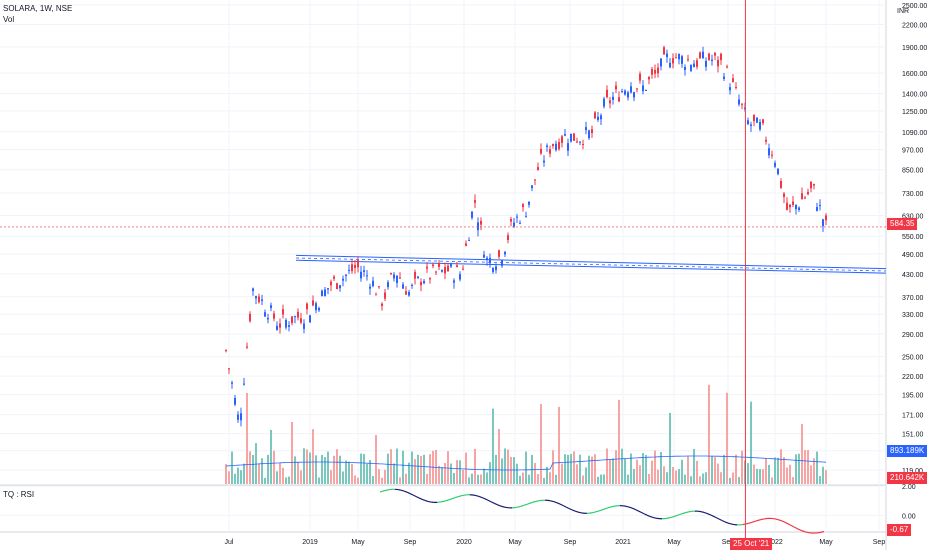  I want to click on last-price-badge: 584.35, so click(902, 224).